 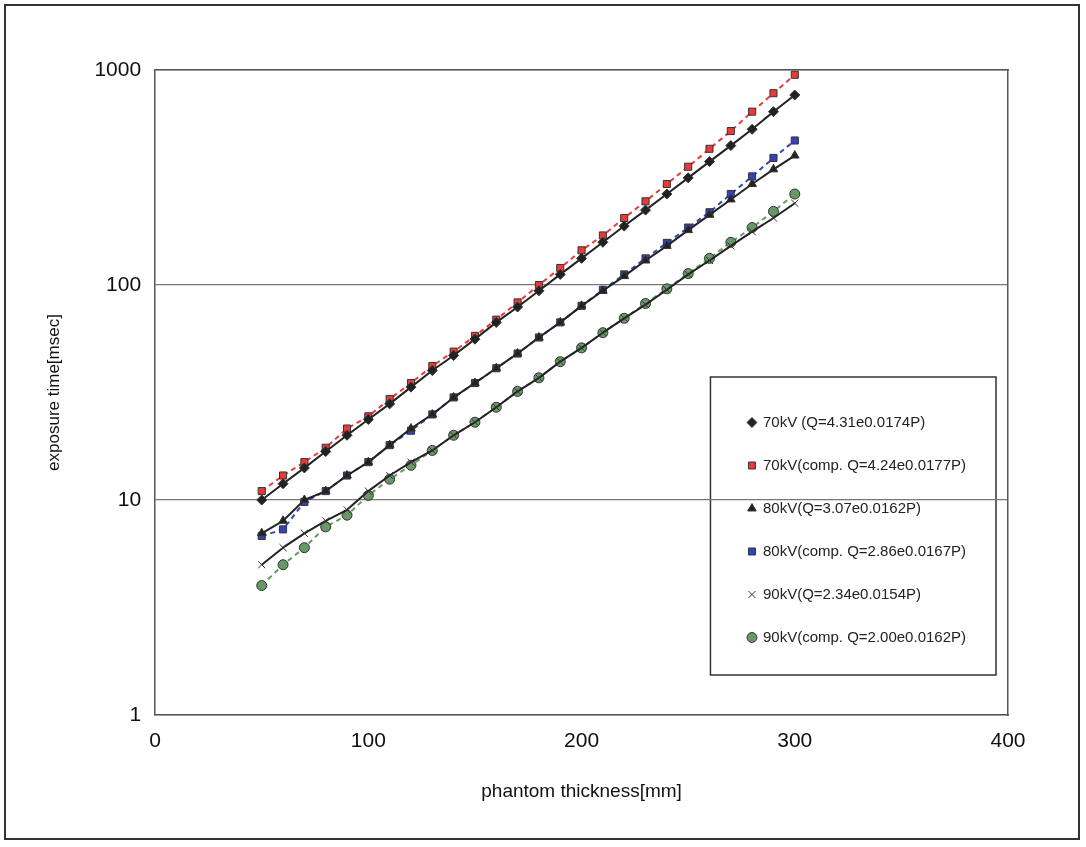 I want to click on legend-label: 90kV(comp. Q=2.00e0.0162P), so click(x=864, y=636).